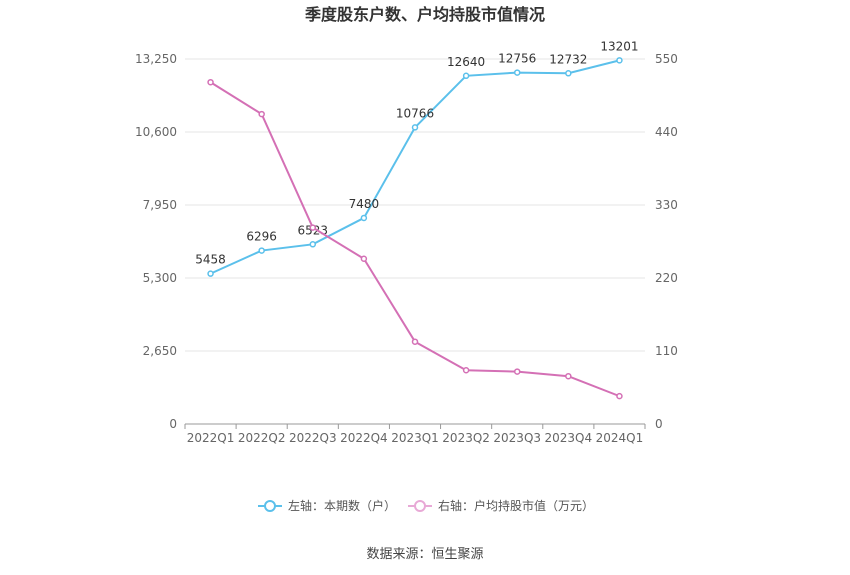 This screenshot has width=850, height=575. I want to click on right-axis-tick-label: 550, so click(666, 59).